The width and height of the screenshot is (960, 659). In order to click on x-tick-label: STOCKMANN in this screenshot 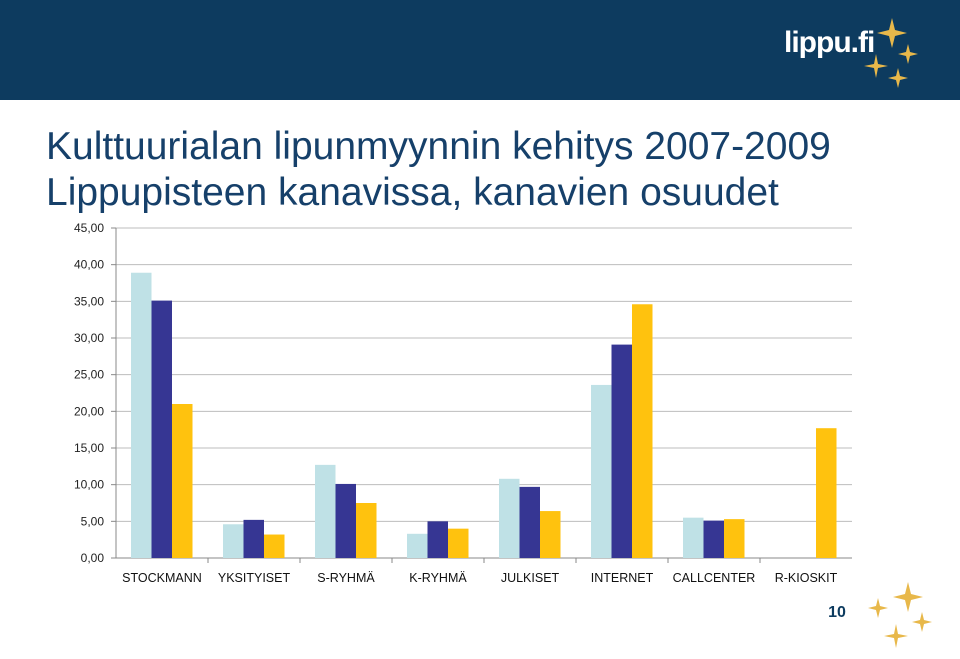, I will do `click(162, 578)`.